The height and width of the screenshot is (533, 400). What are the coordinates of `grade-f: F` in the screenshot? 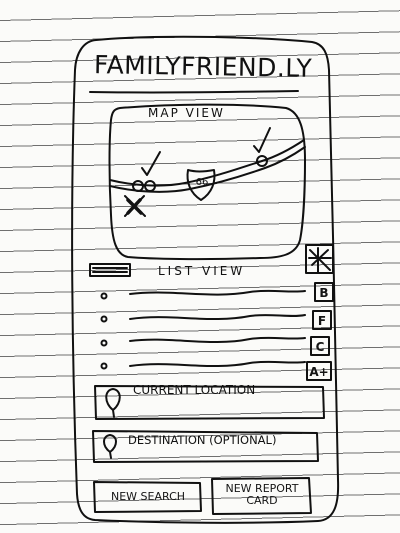 It's located at (322, 321).